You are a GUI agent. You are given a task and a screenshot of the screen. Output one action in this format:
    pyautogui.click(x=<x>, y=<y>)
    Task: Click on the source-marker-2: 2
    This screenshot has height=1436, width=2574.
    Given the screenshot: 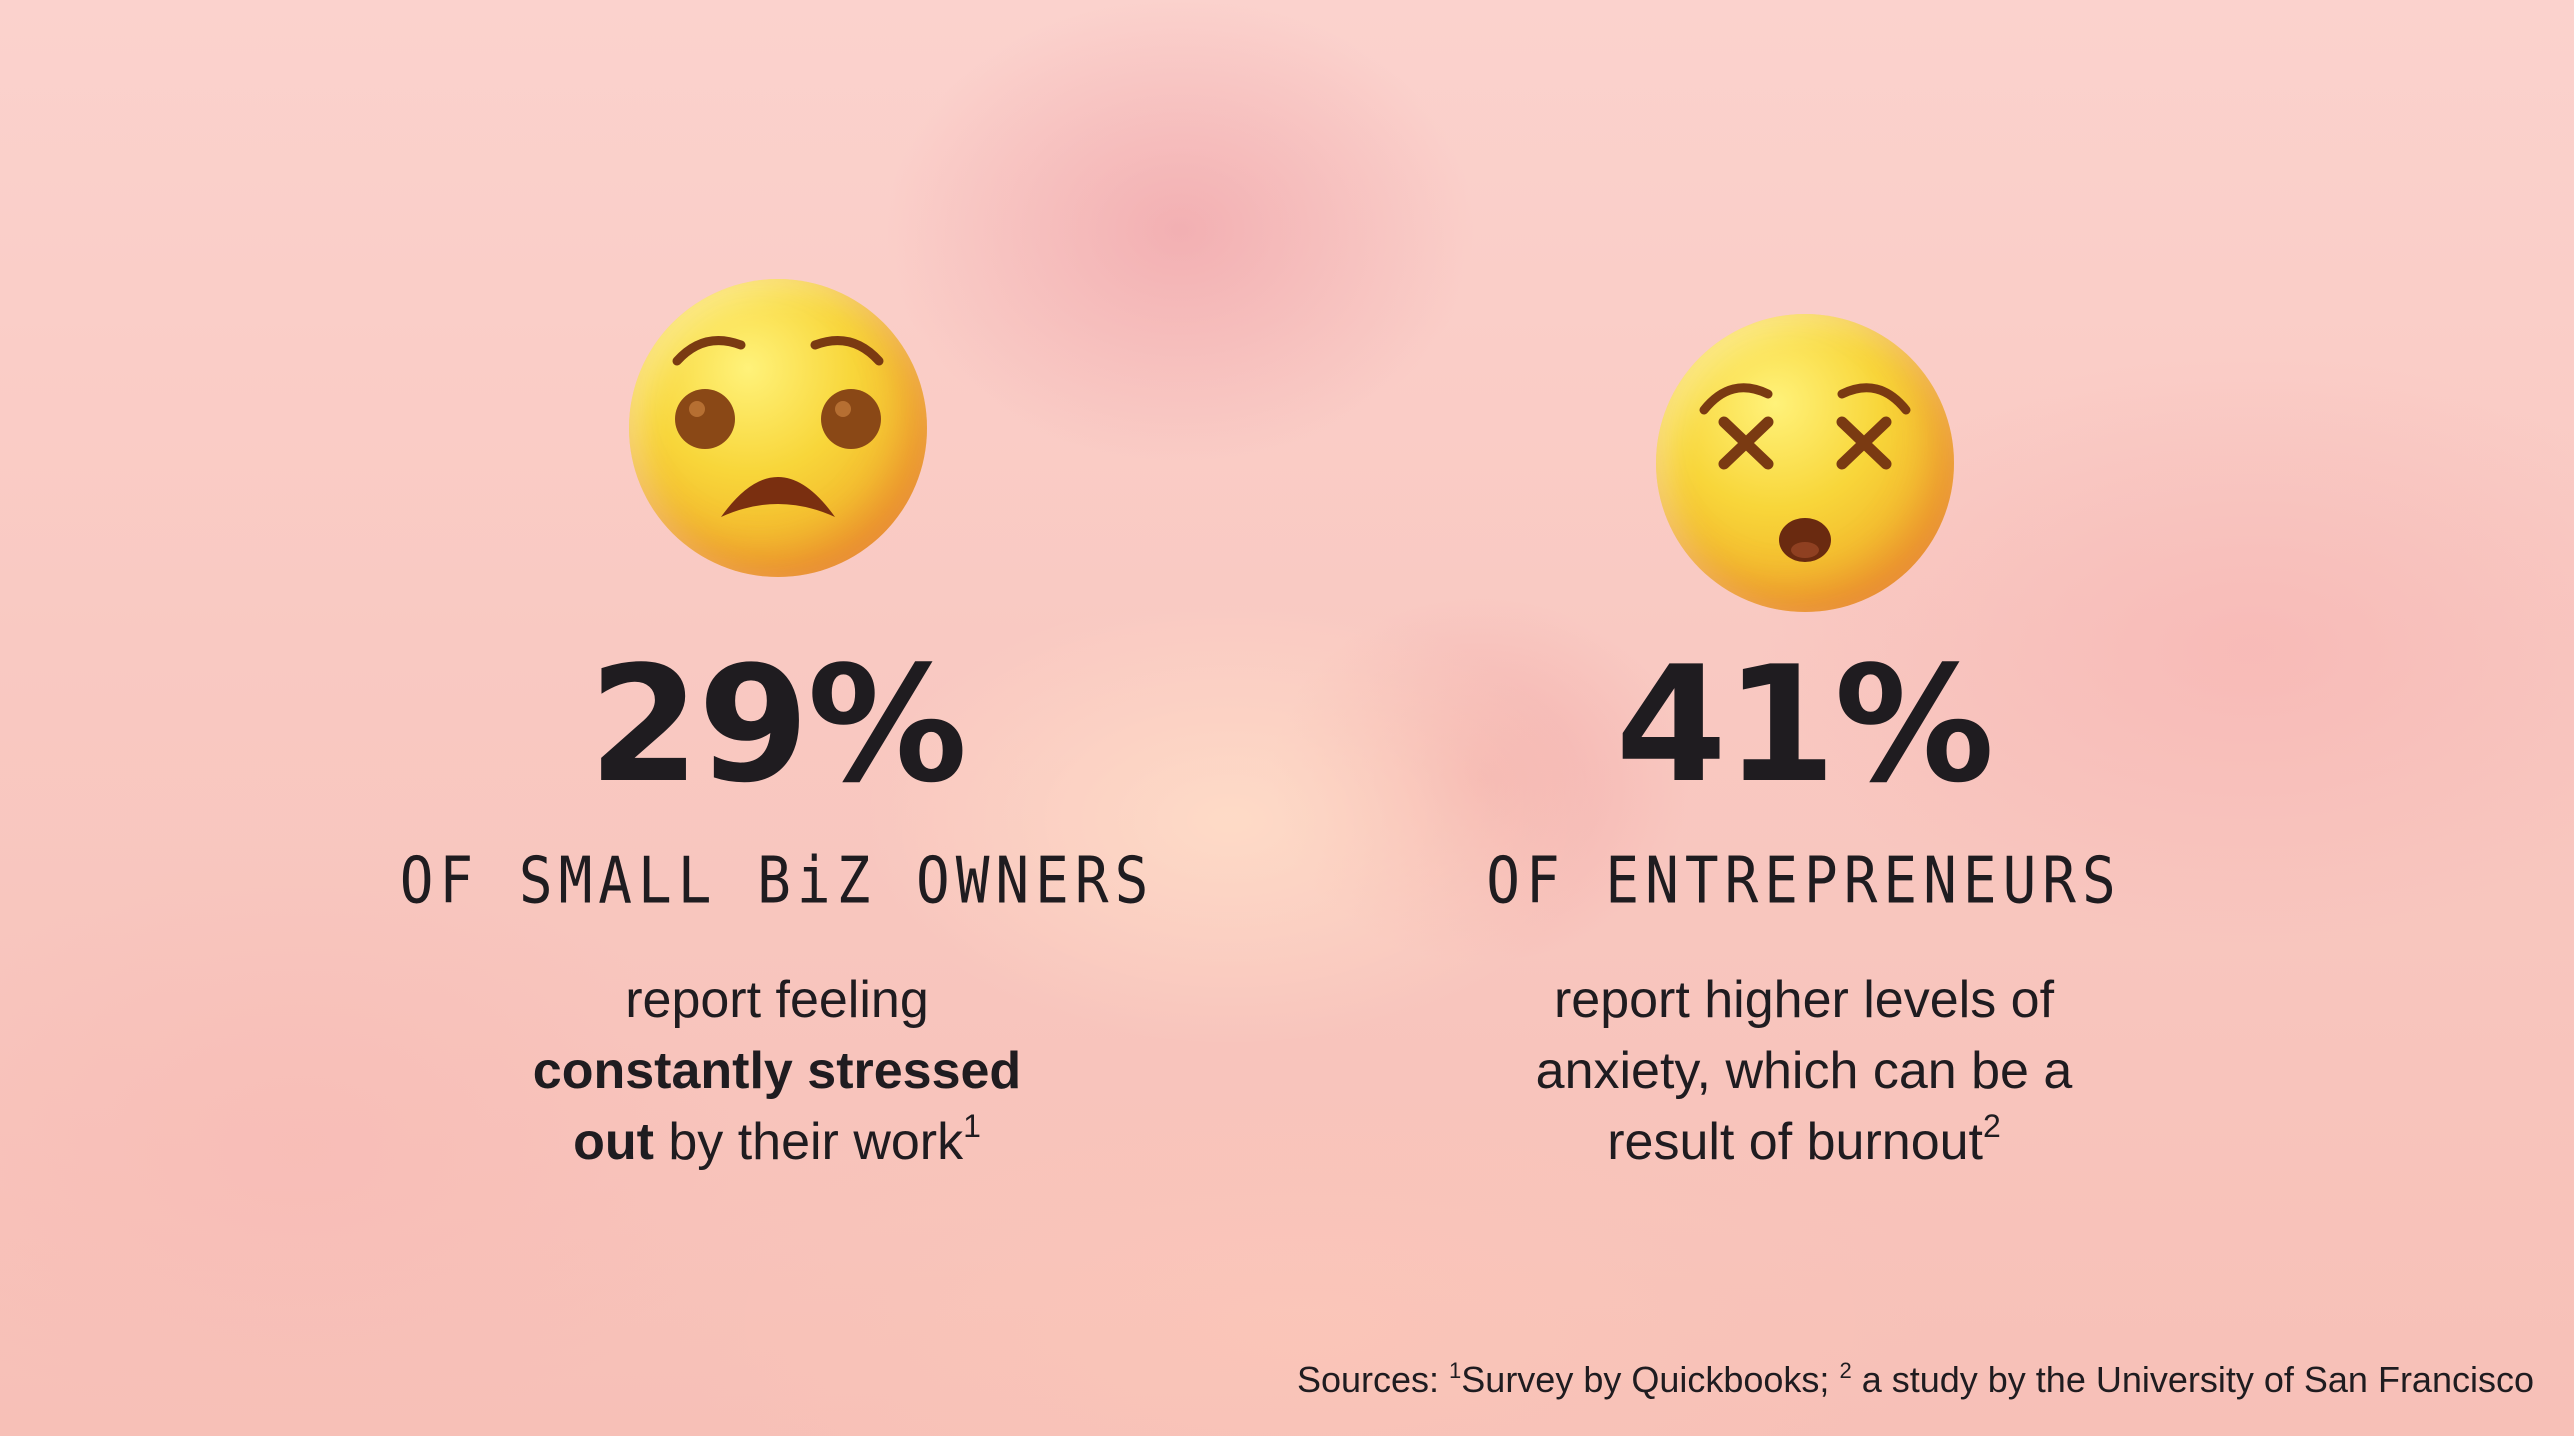 What is the action you would take?
    pyautogui.click(x=1845, y=1370)
    